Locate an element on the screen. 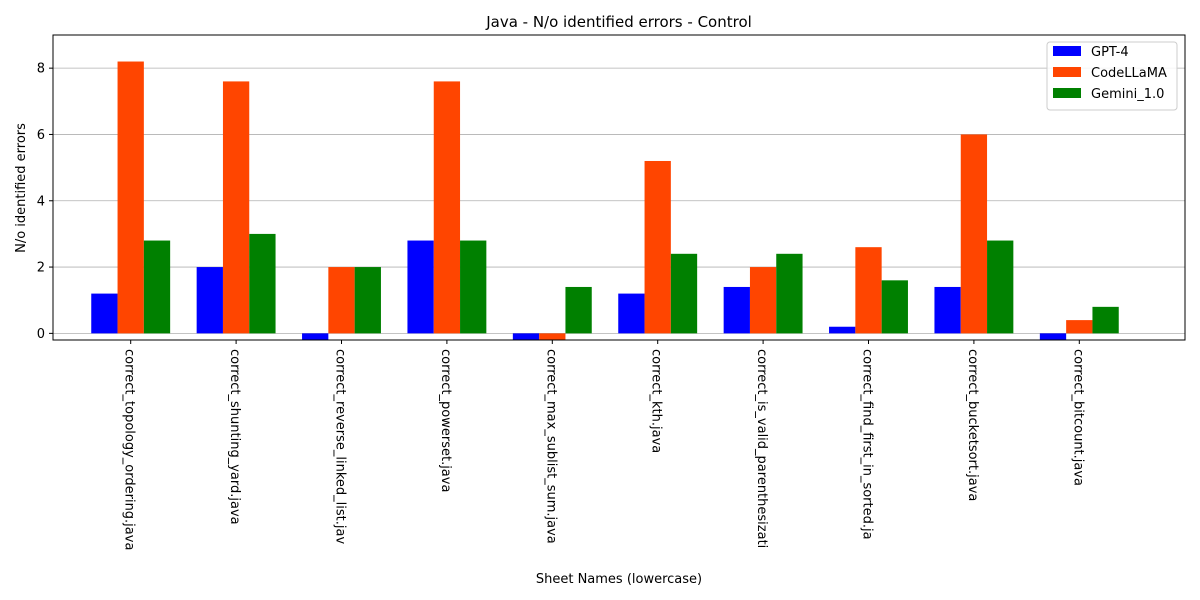 The height and width of the screenshot is (600, 1200). x-tick-label: correct_kth.java is located at coordinates (656, 401).